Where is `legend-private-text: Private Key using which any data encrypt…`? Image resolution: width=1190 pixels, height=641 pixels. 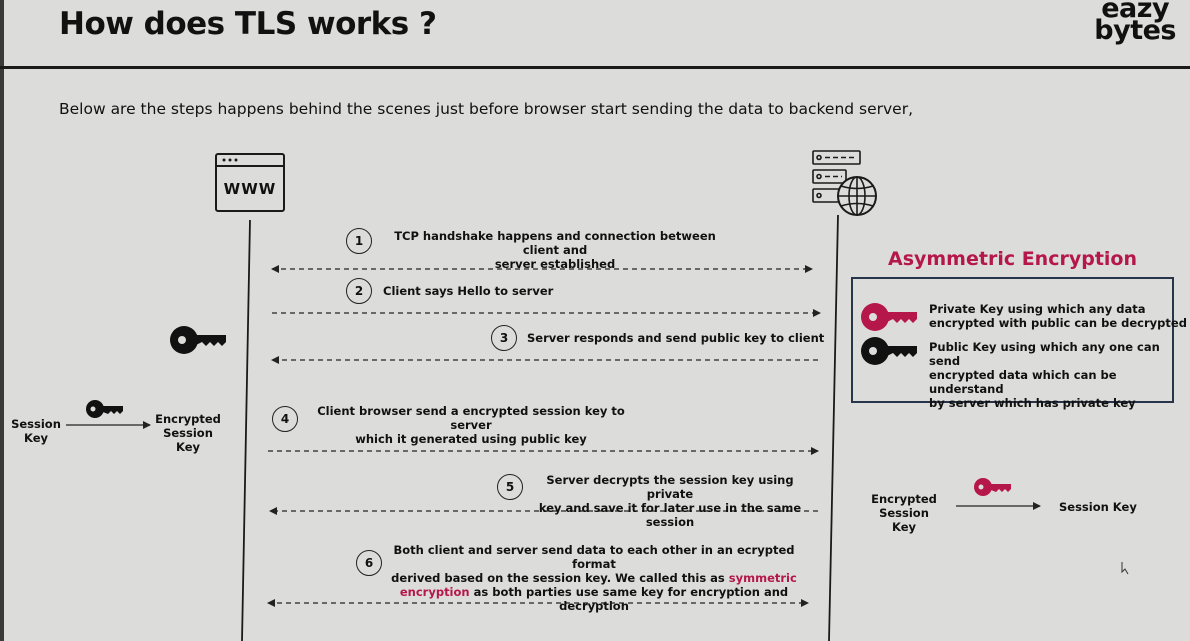
legend-private-text: Private Key using which any data encrypt… is located at coordinates (1058, 316).